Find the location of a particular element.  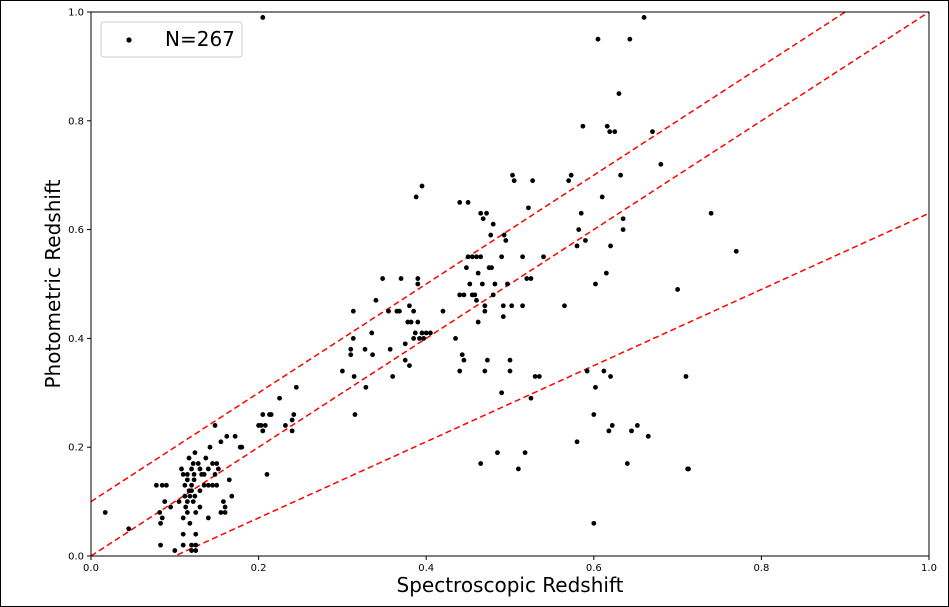

x-tick-label: 0.0 is located at coordinates (91, 568).